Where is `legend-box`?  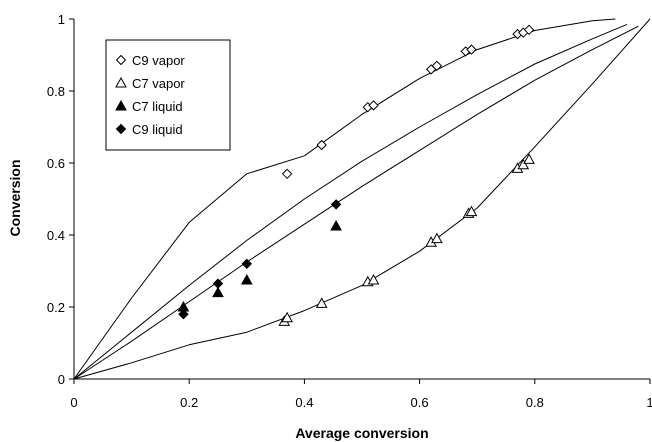
legend-box is located at coordinates (168, 95).